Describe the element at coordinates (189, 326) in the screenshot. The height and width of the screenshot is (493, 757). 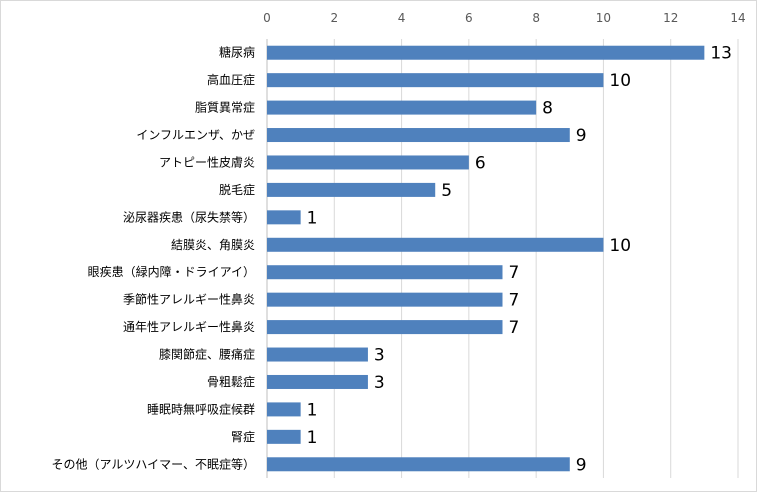
I see `category-label: 通年性アレルギー性鼻炎` at that location.